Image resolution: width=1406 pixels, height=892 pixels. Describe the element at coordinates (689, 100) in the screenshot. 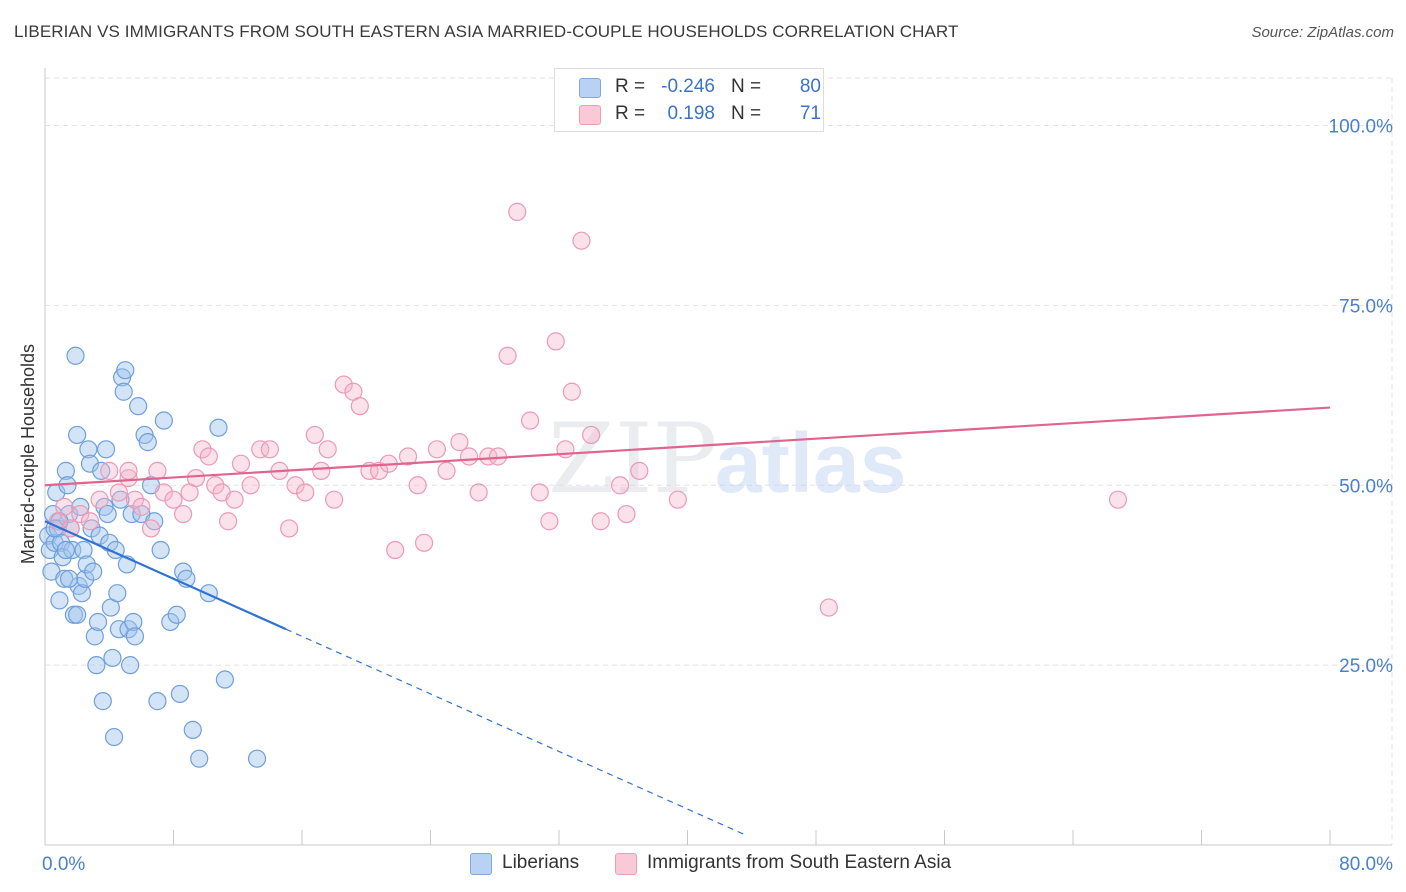

I see `correlation-legend: R = -0.246 N = 80 R = 0.198 N = 71` at that location.